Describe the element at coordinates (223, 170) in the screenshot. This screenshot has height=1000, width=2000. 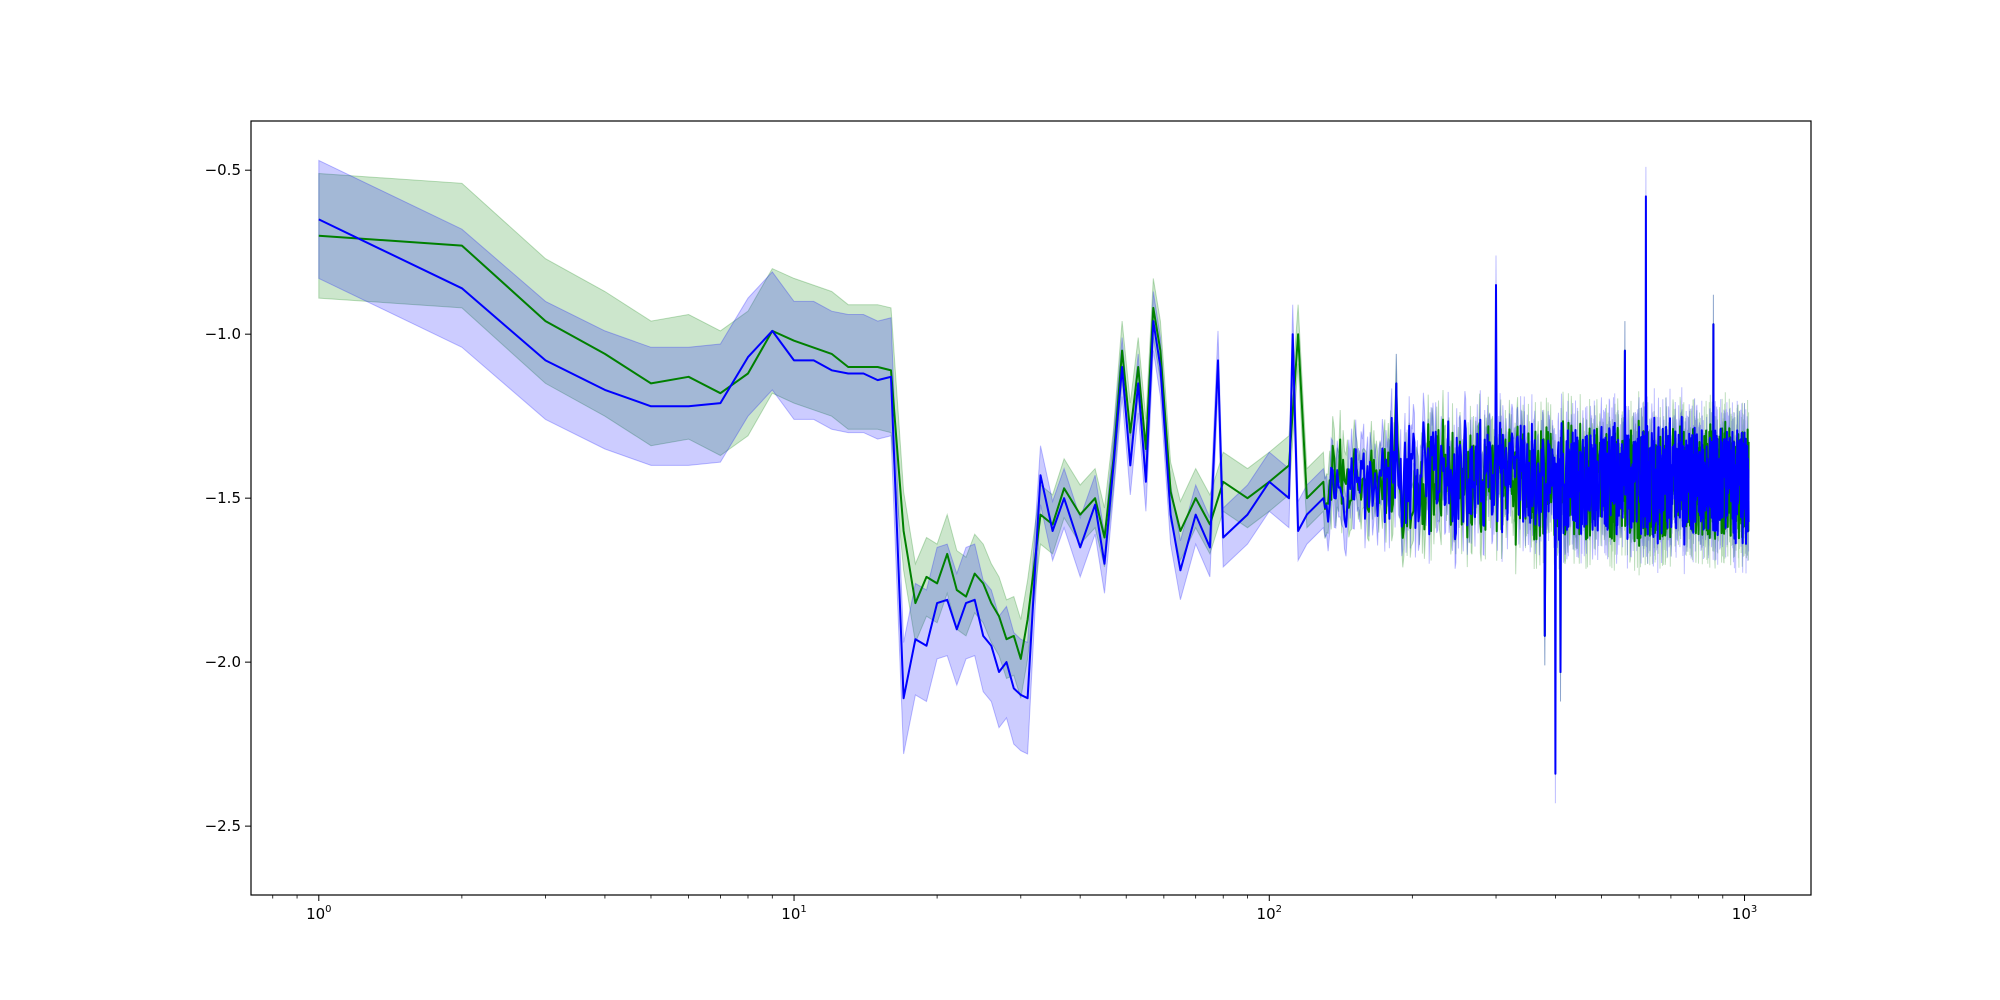
I see `y-tick-label: −0.5` at that location.